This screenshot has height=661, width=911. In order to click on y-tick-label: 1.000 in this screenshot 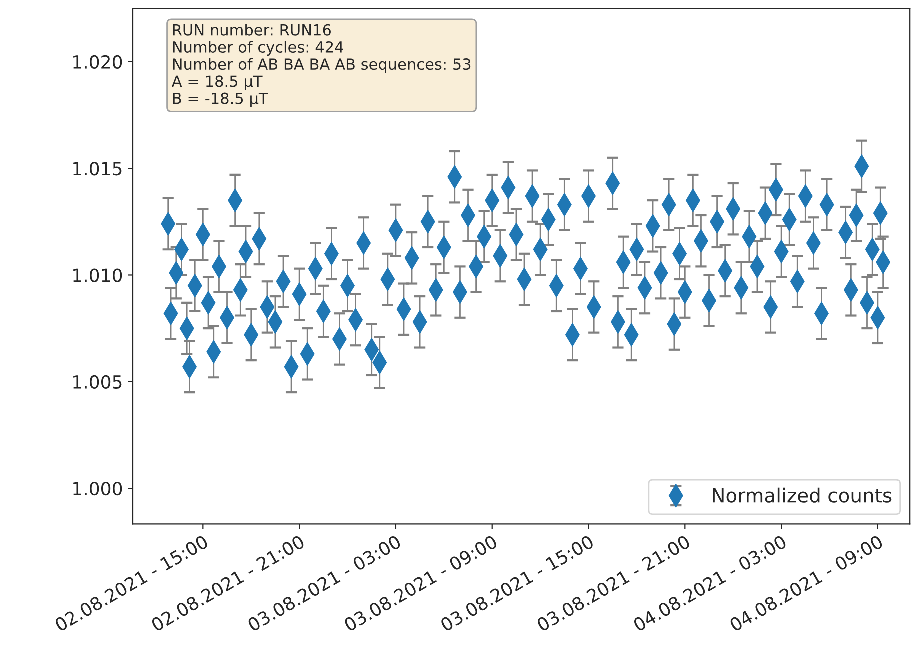, I will do `click(98, 489)`.